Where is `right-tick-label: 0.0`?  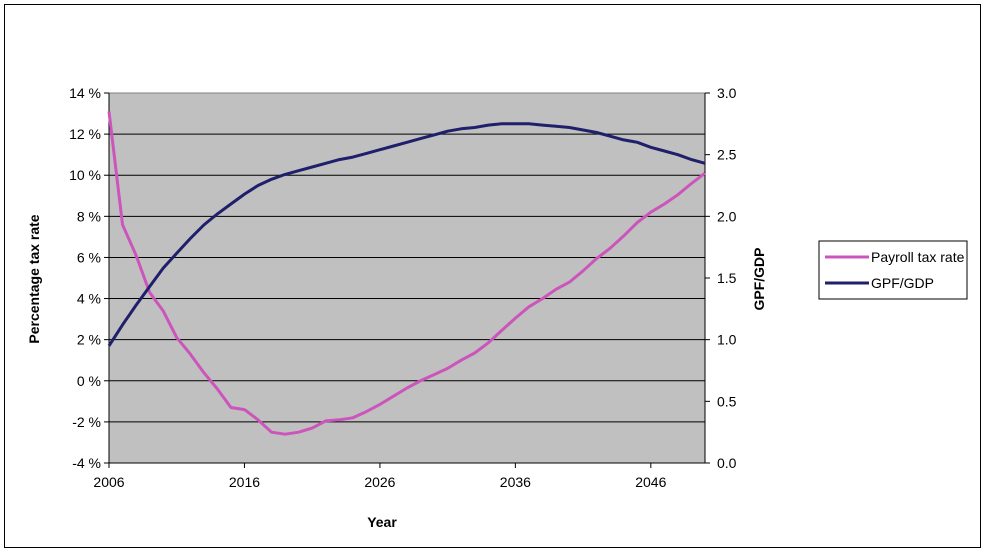
right-tick-label: 0.0 is located at coordinates (727, 463).